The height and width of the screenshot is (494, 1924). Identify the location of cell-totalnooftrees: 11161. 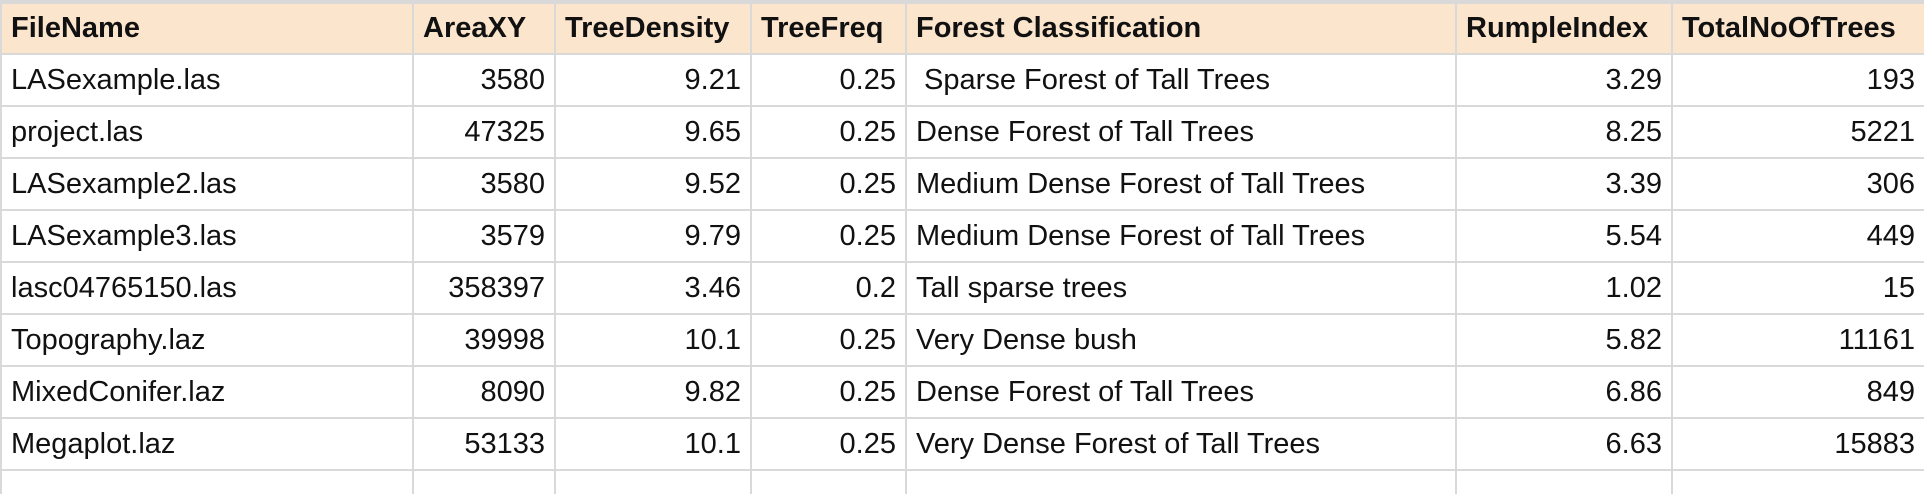
(1797, 340).